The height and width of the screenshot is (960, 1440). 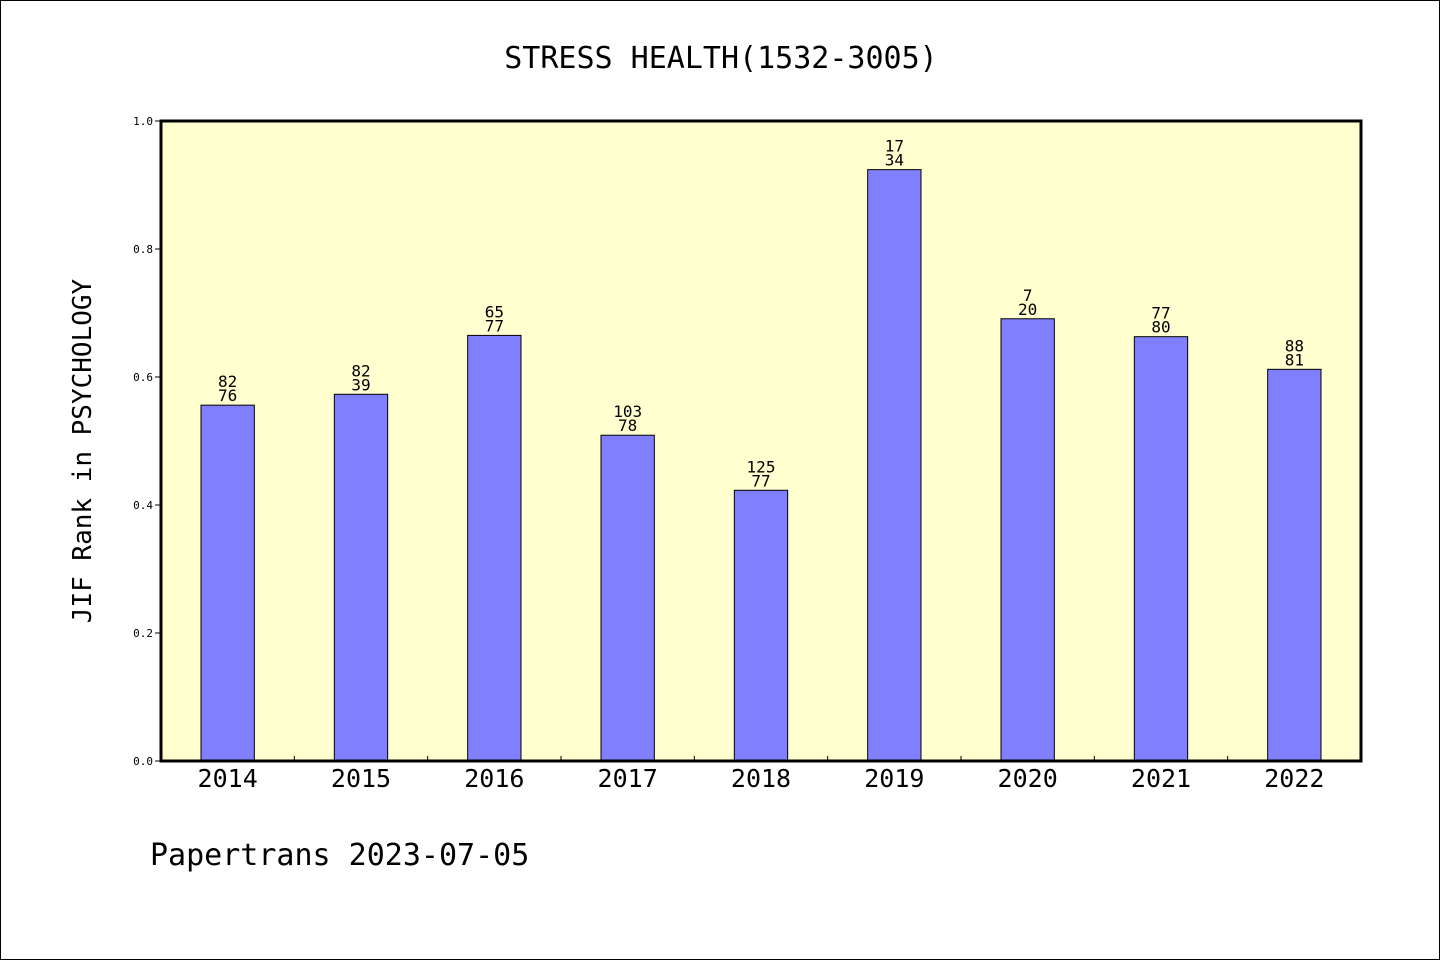 What do you see at coordinates (1294, 778) in the screenshot?
I see `x-tick-label-2022: 2022` at bounding box center [1294, 778].